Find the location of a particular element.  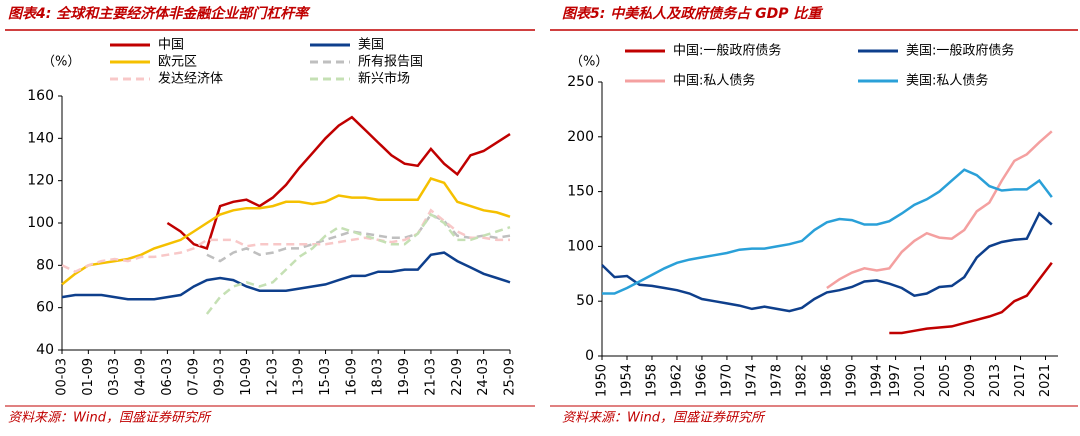

x-tick-label: 1954 is located at coordinates (626, 380).